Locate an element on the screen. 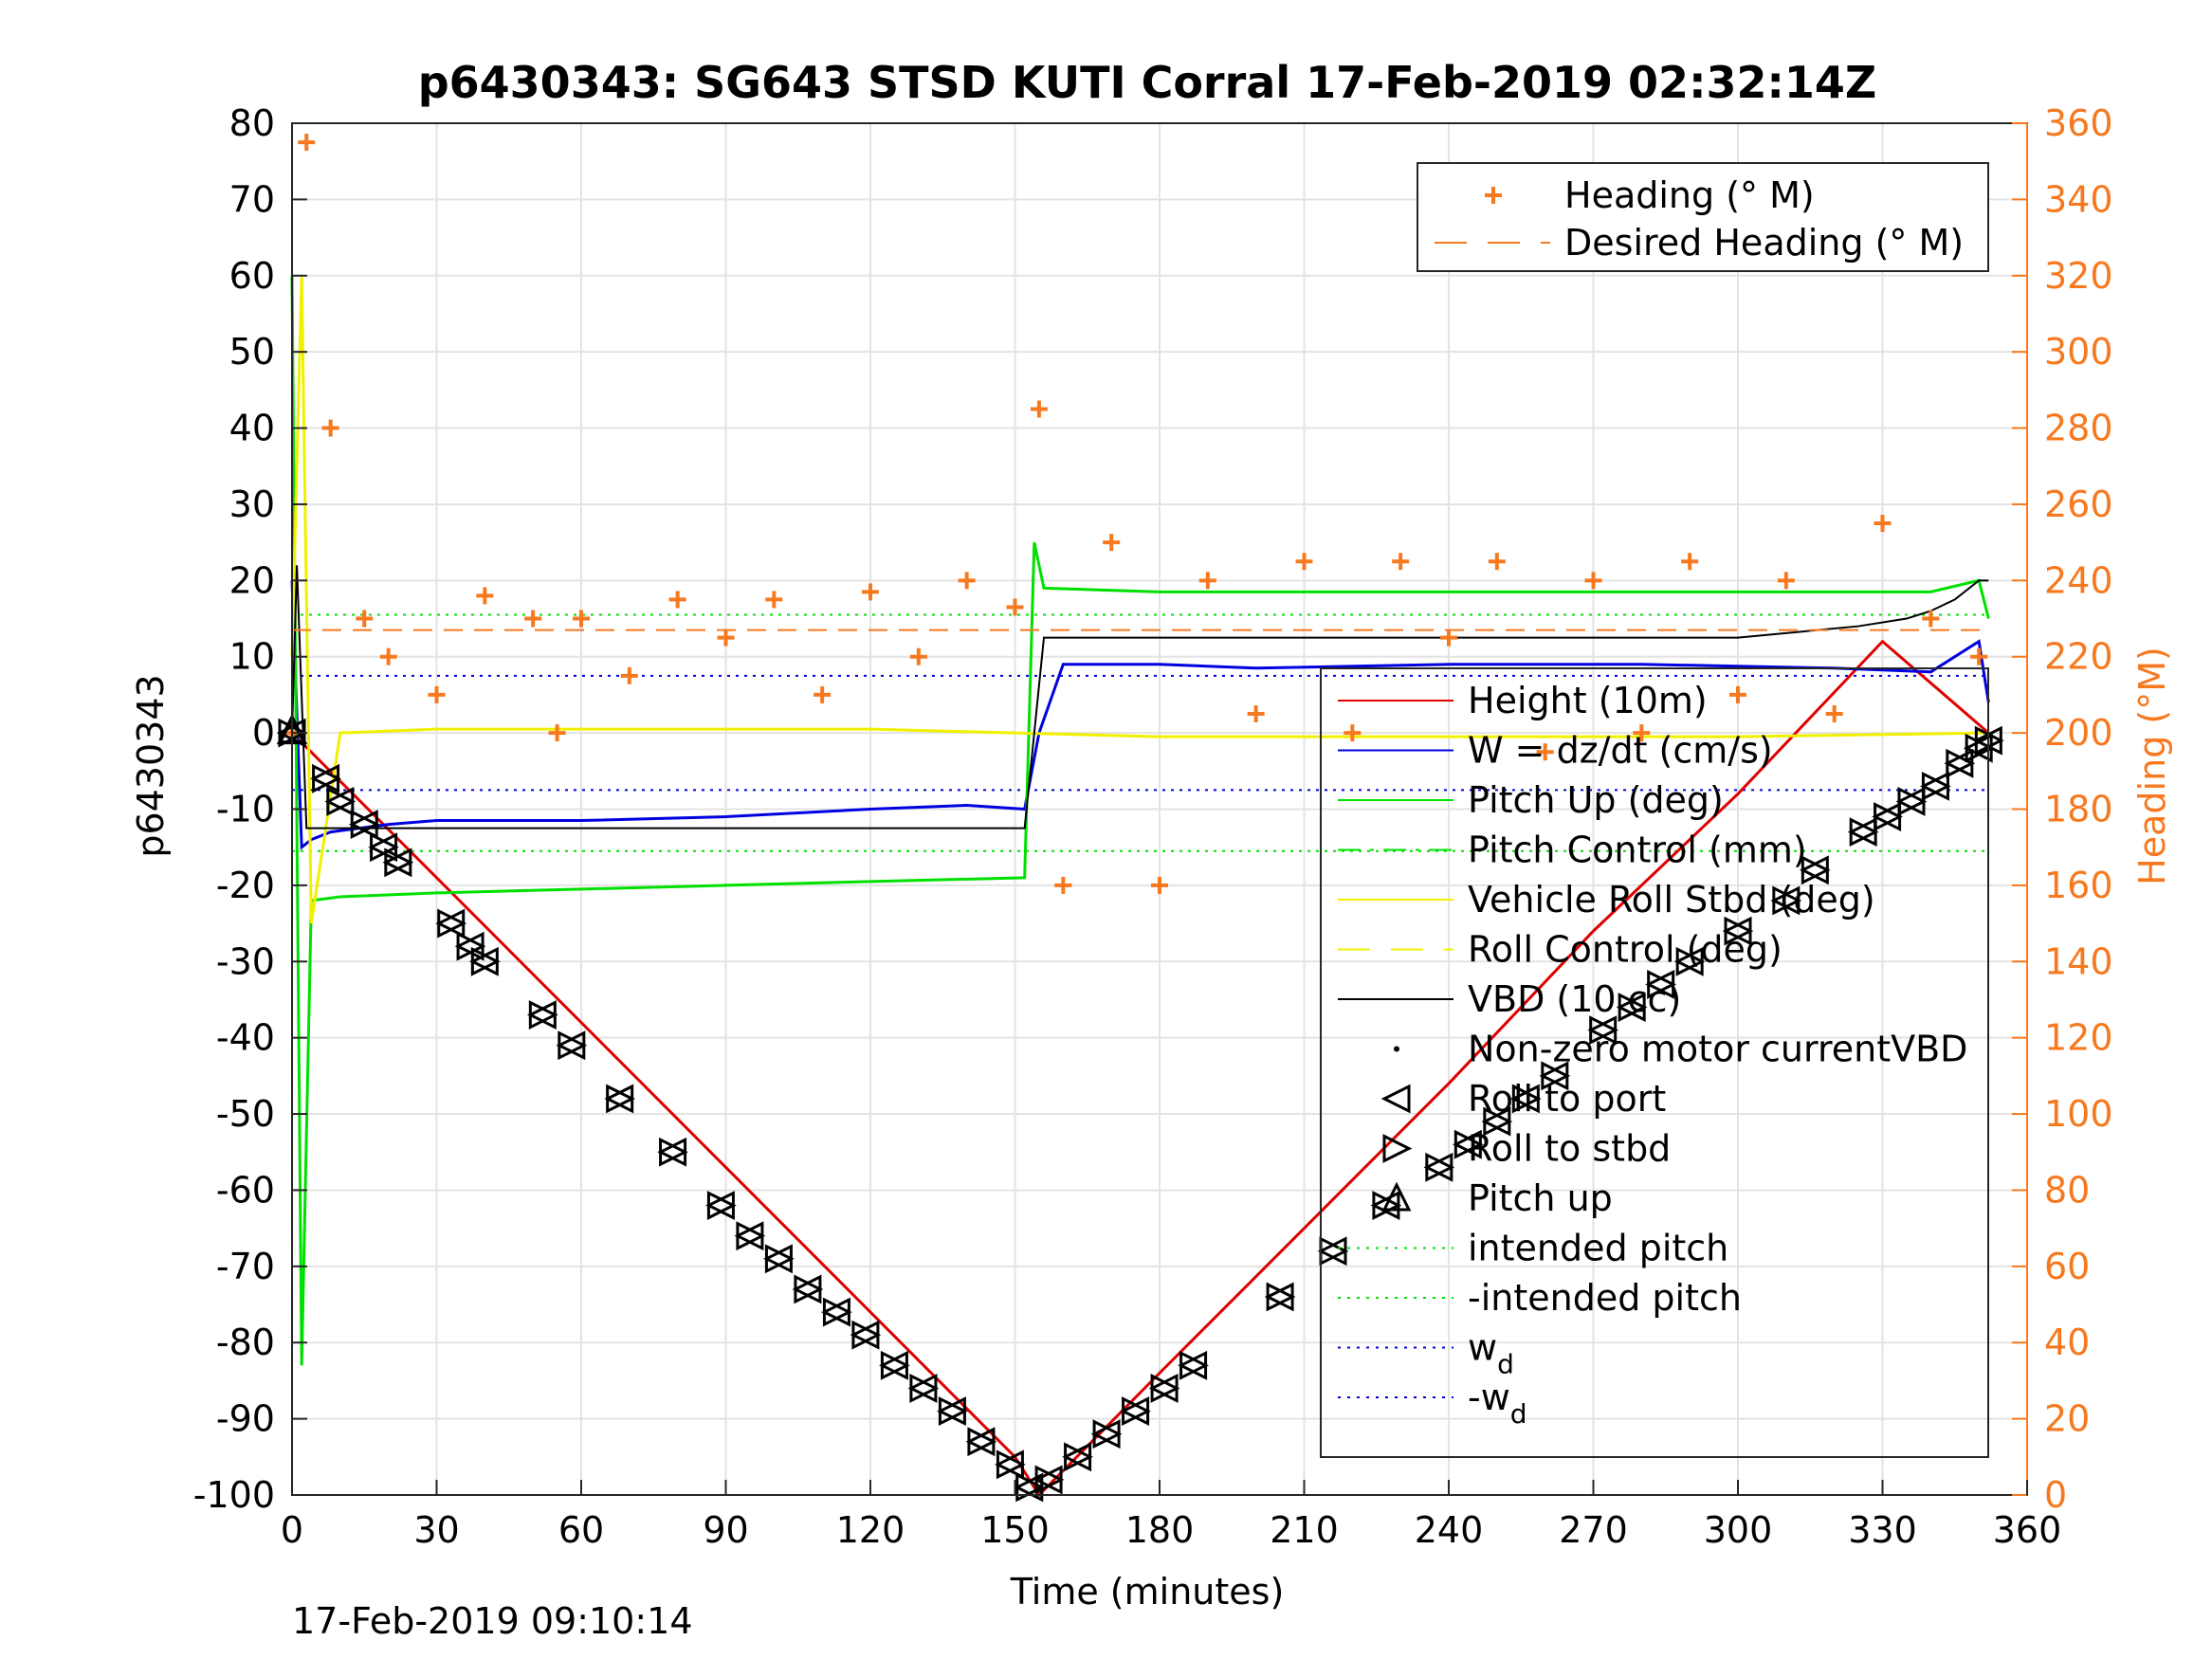  legend-marker-dot is located at coordinates (1396, 1049).